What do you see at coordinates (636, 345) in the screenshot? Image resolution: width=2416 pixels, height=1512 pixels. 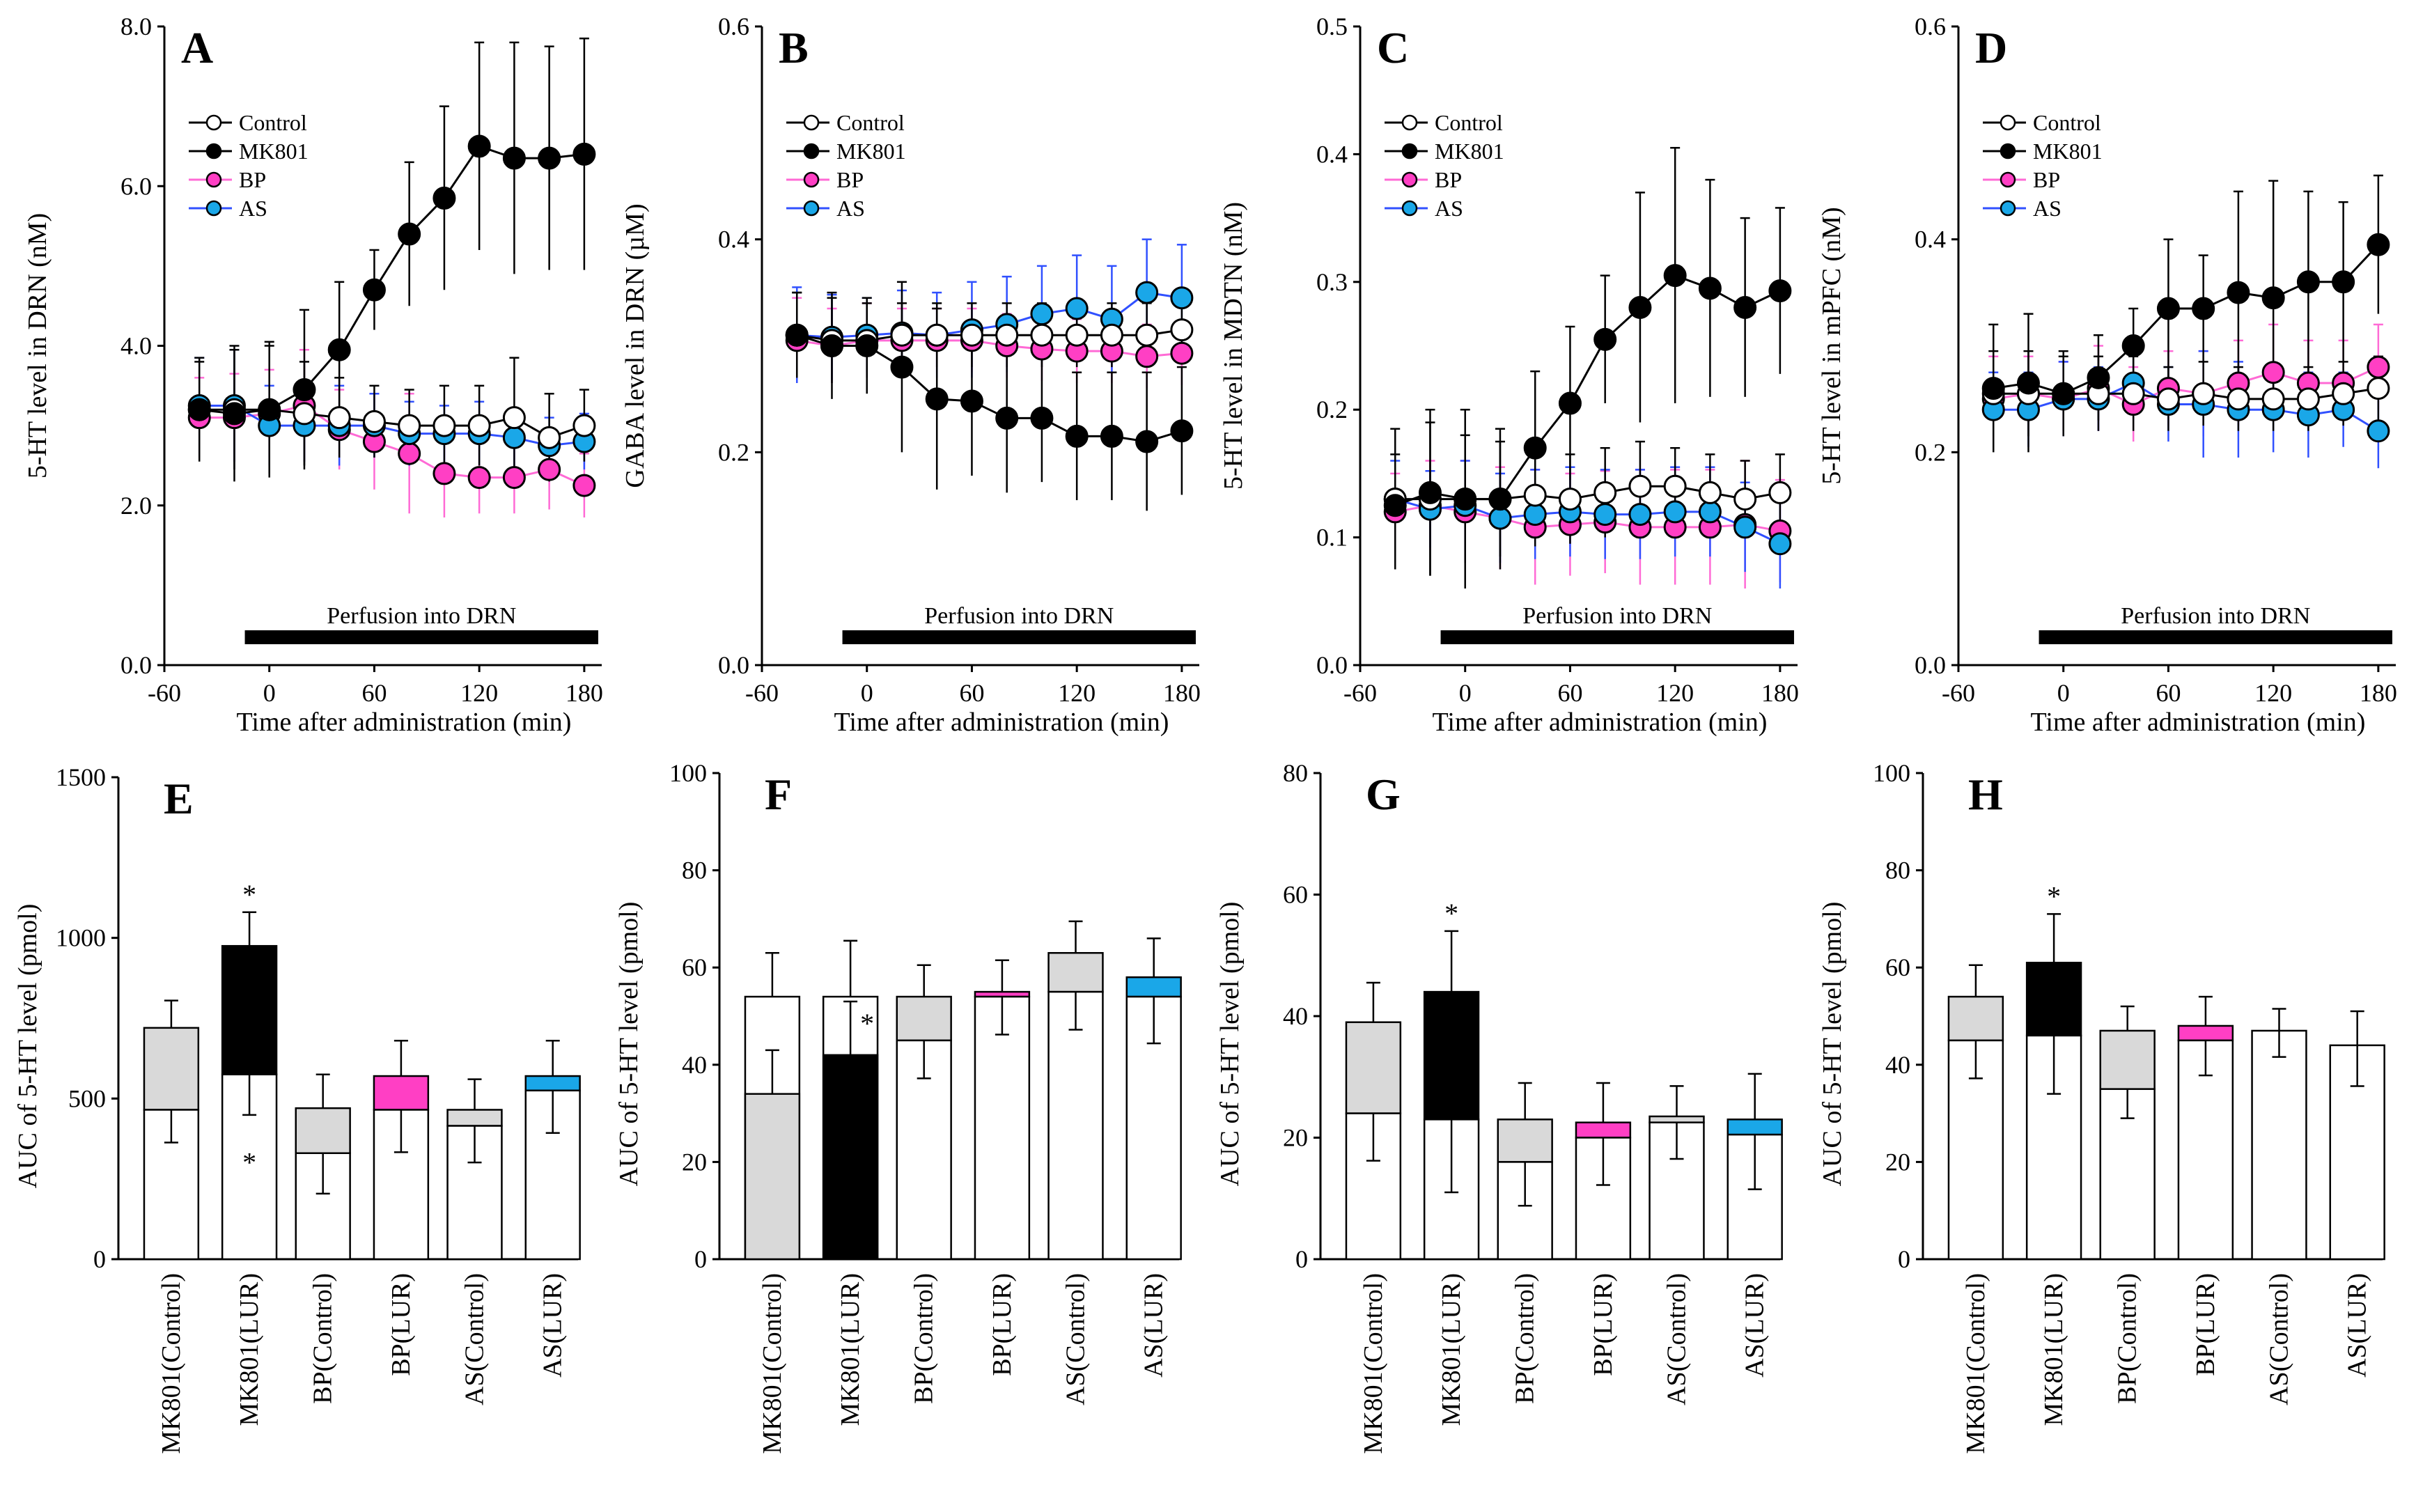 I see `panel-b-y-axis-label: GABA level in DRN (µM)` at bounding box center [636, 345].